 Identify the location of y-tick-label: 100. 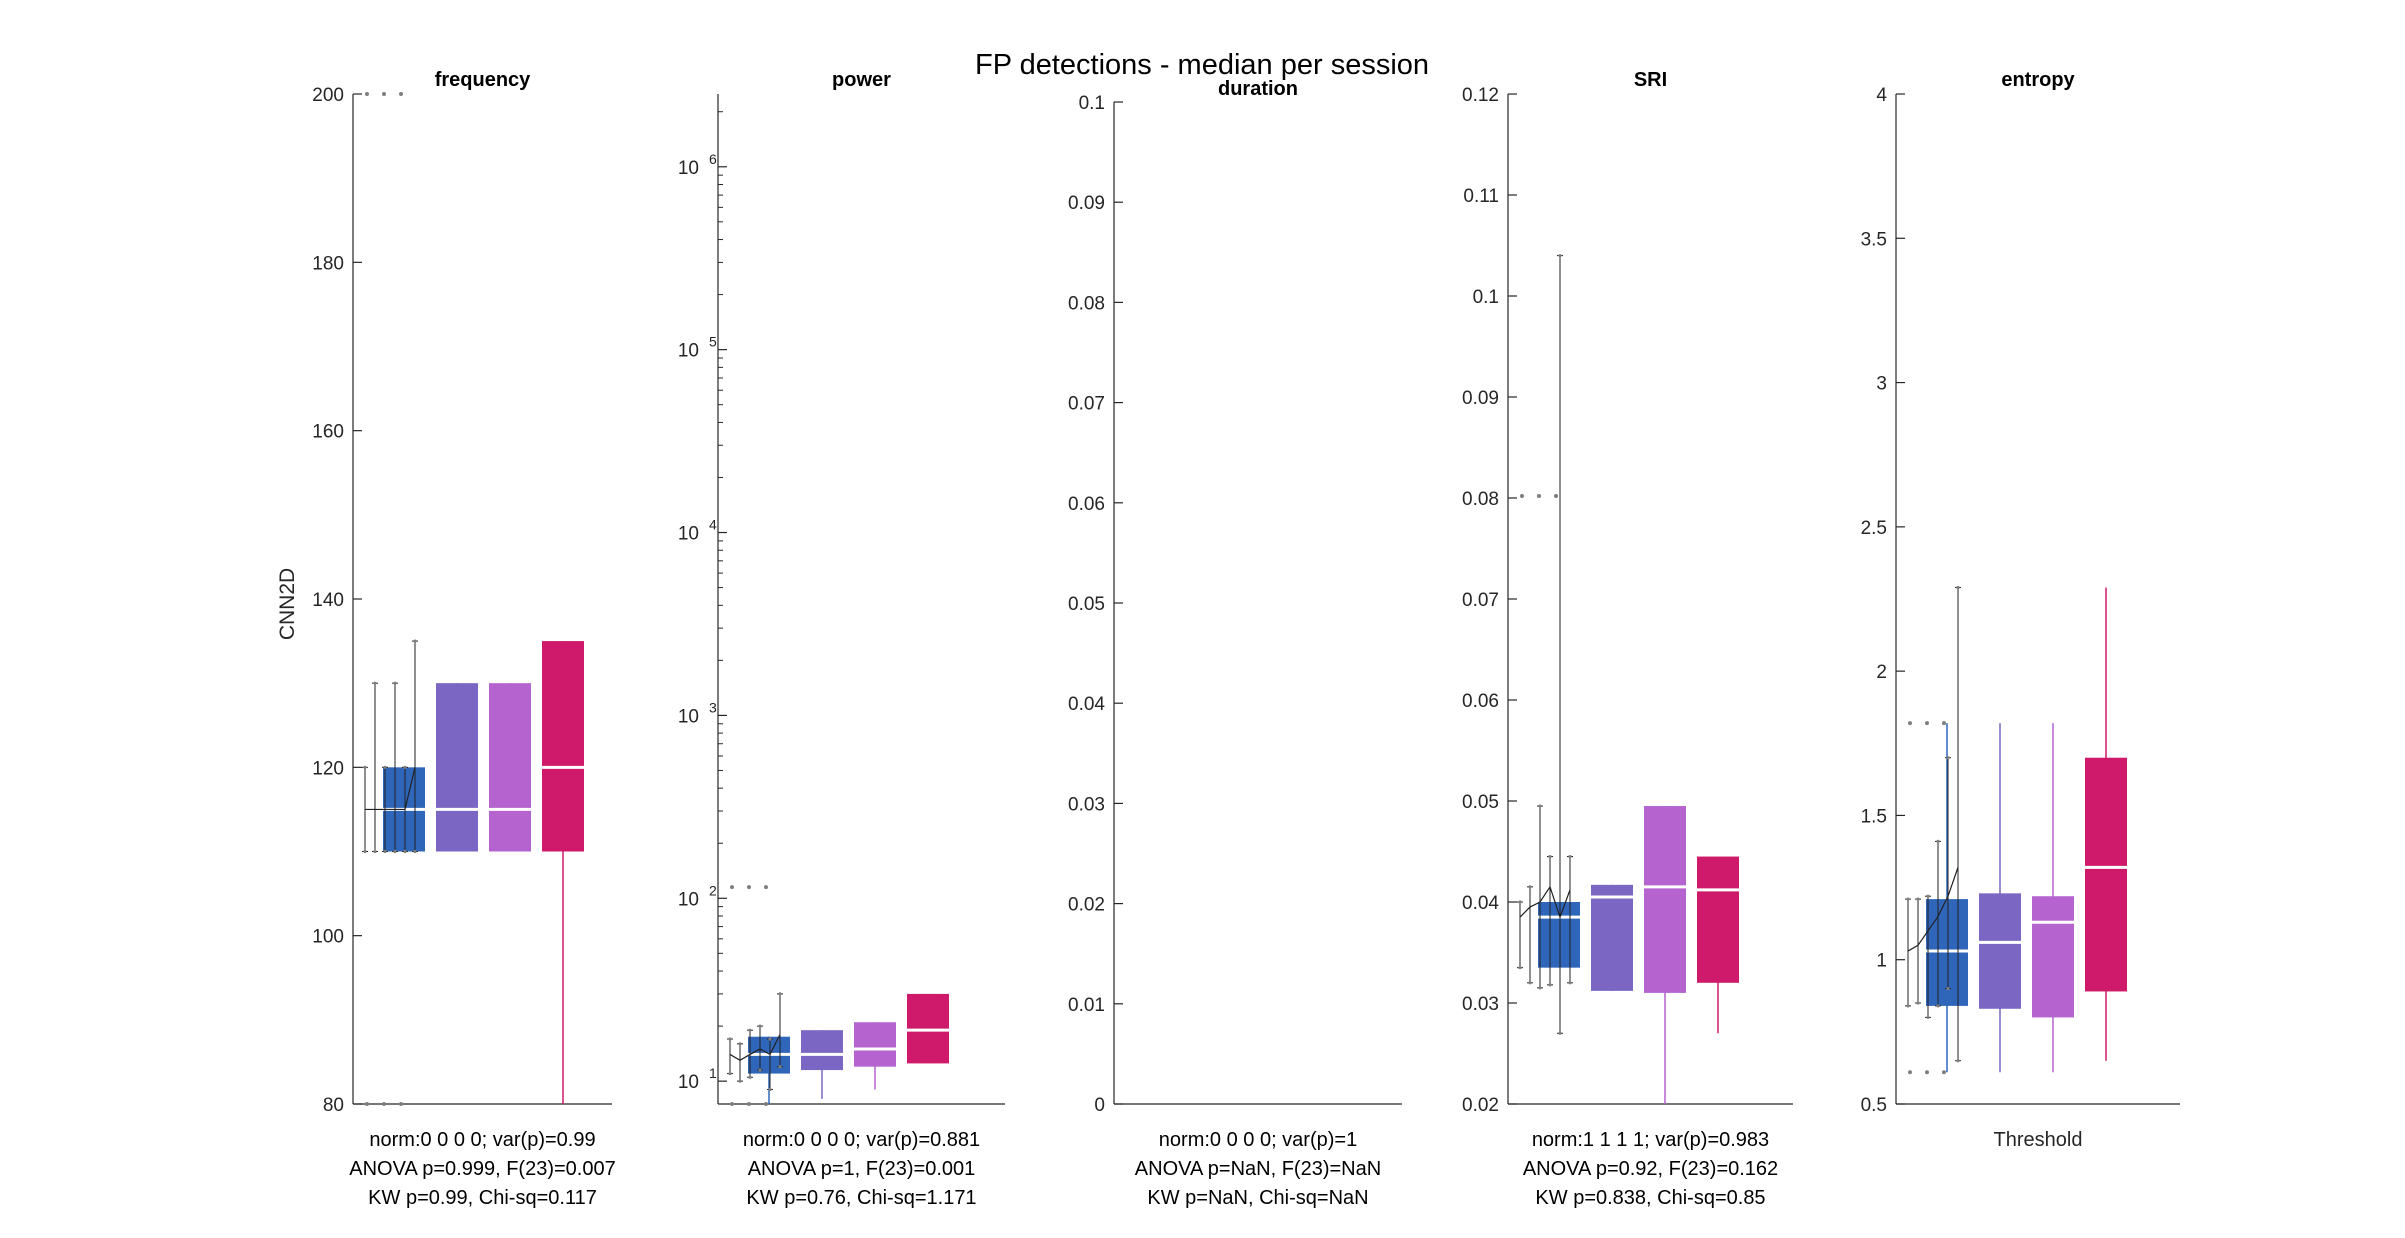
(328, 937).